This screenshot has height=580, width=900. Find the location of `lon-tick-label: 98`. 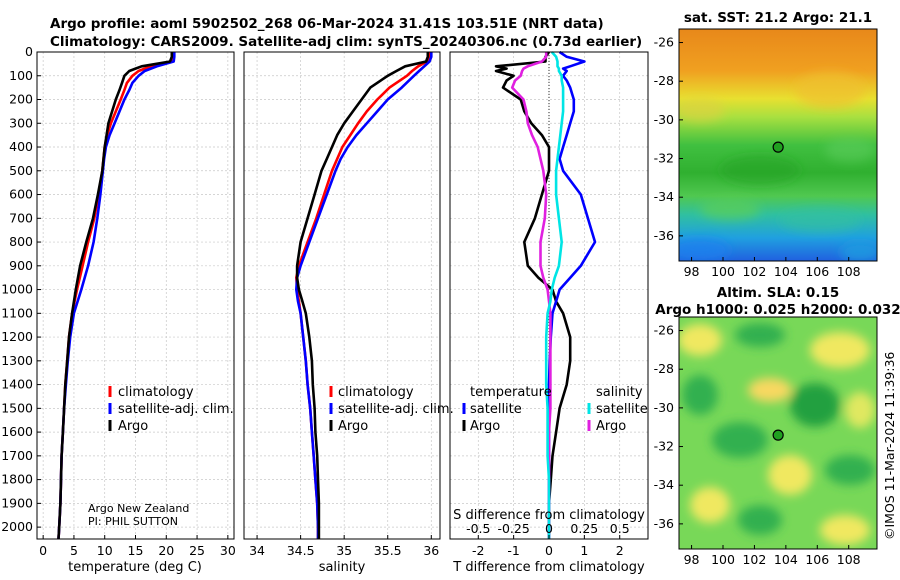

lon-tick-label: 98 is located at coordinates (692, 559).